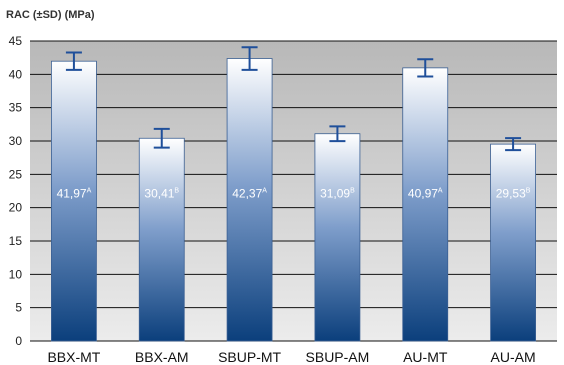 The height and width of the screenshot is (365, 564). I want to click on data-label: 40,97A, so click(425, 194).